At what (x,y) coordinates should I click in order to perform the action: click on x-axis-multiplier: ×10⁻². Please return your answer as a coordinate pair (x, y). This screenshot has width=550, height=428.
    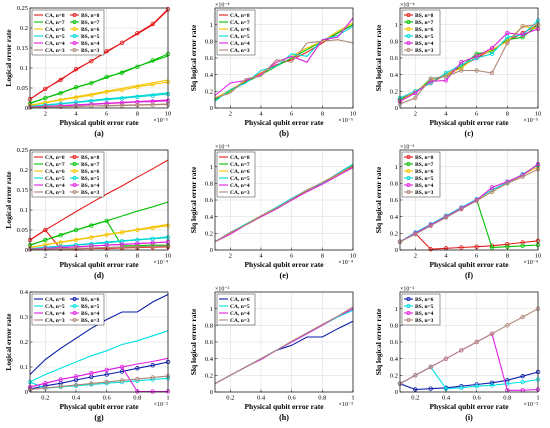
    Looking at the image, I should click on (346, 405).